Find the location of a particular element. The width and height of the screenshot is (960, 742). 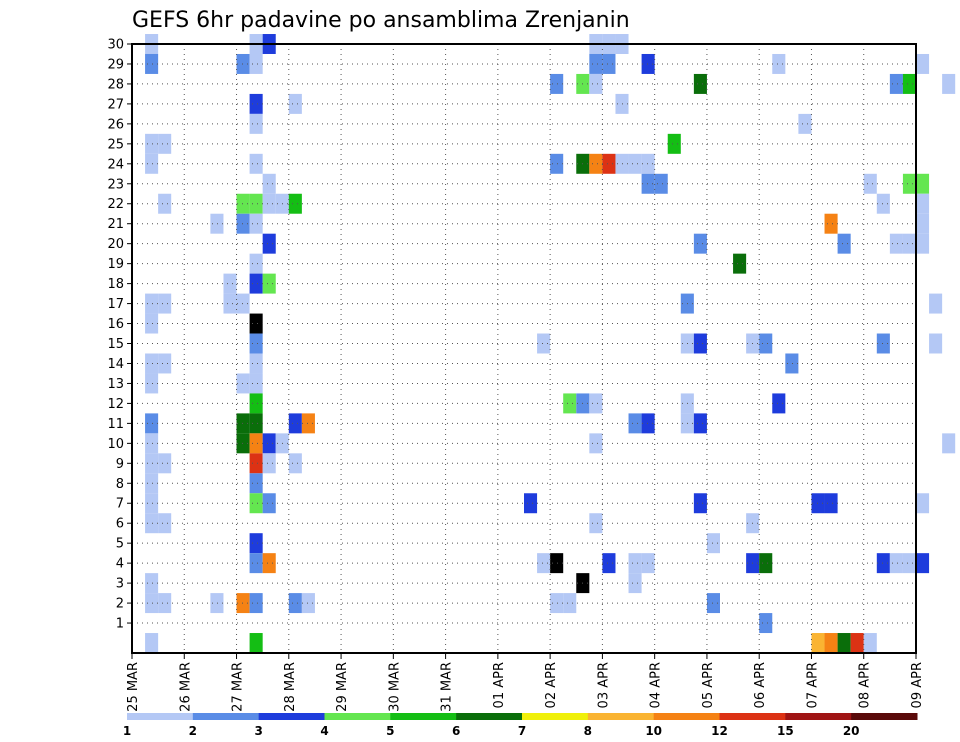

y-tick-label: 17 is located at coordinates (115, 304).